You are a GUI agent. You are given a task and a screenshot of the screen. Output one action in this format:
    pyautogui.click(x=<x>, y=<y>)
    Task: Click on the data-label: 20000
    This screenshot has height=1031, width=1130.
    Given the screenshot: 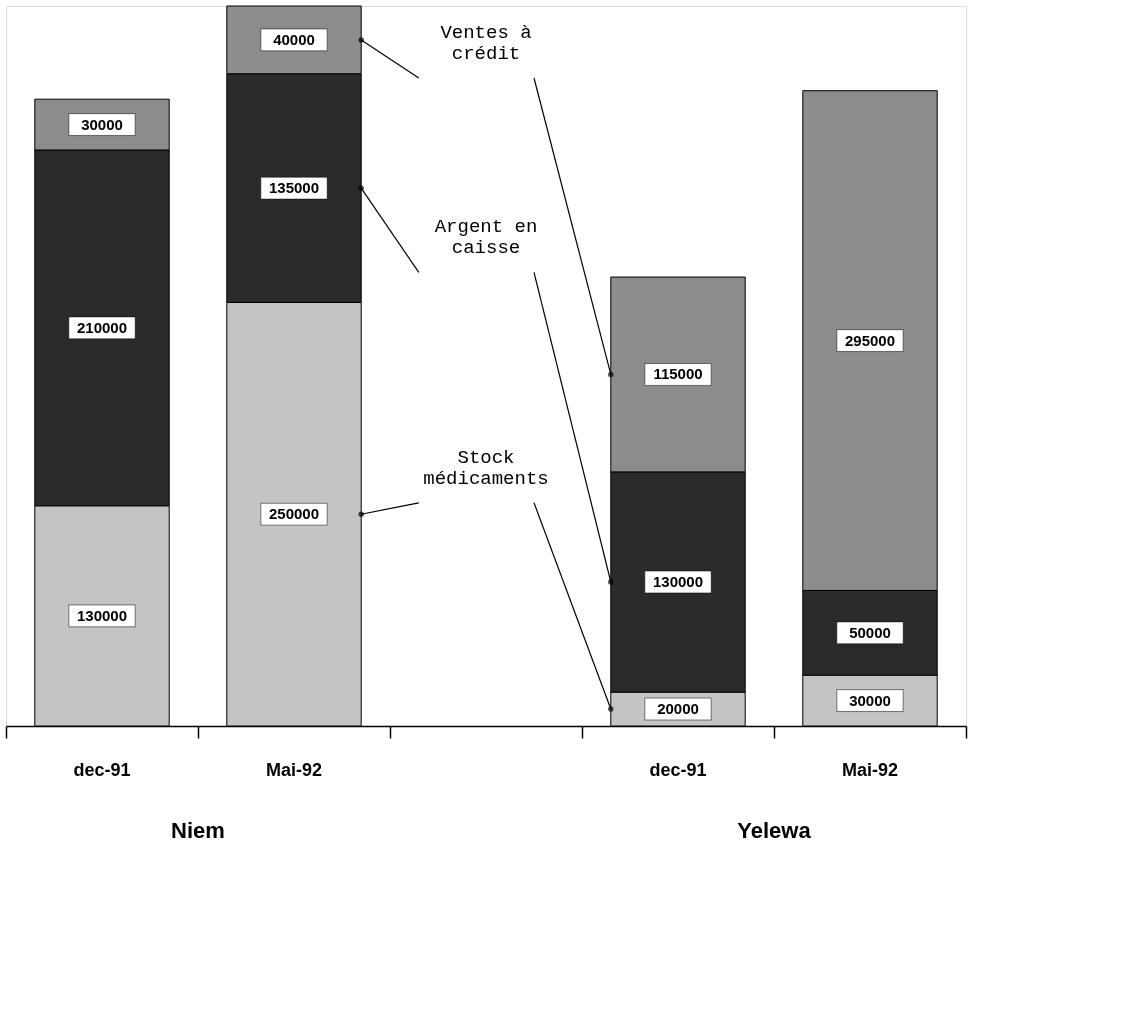 What is the action you would take?
    pyautogui.click(x=678, y=709)
    